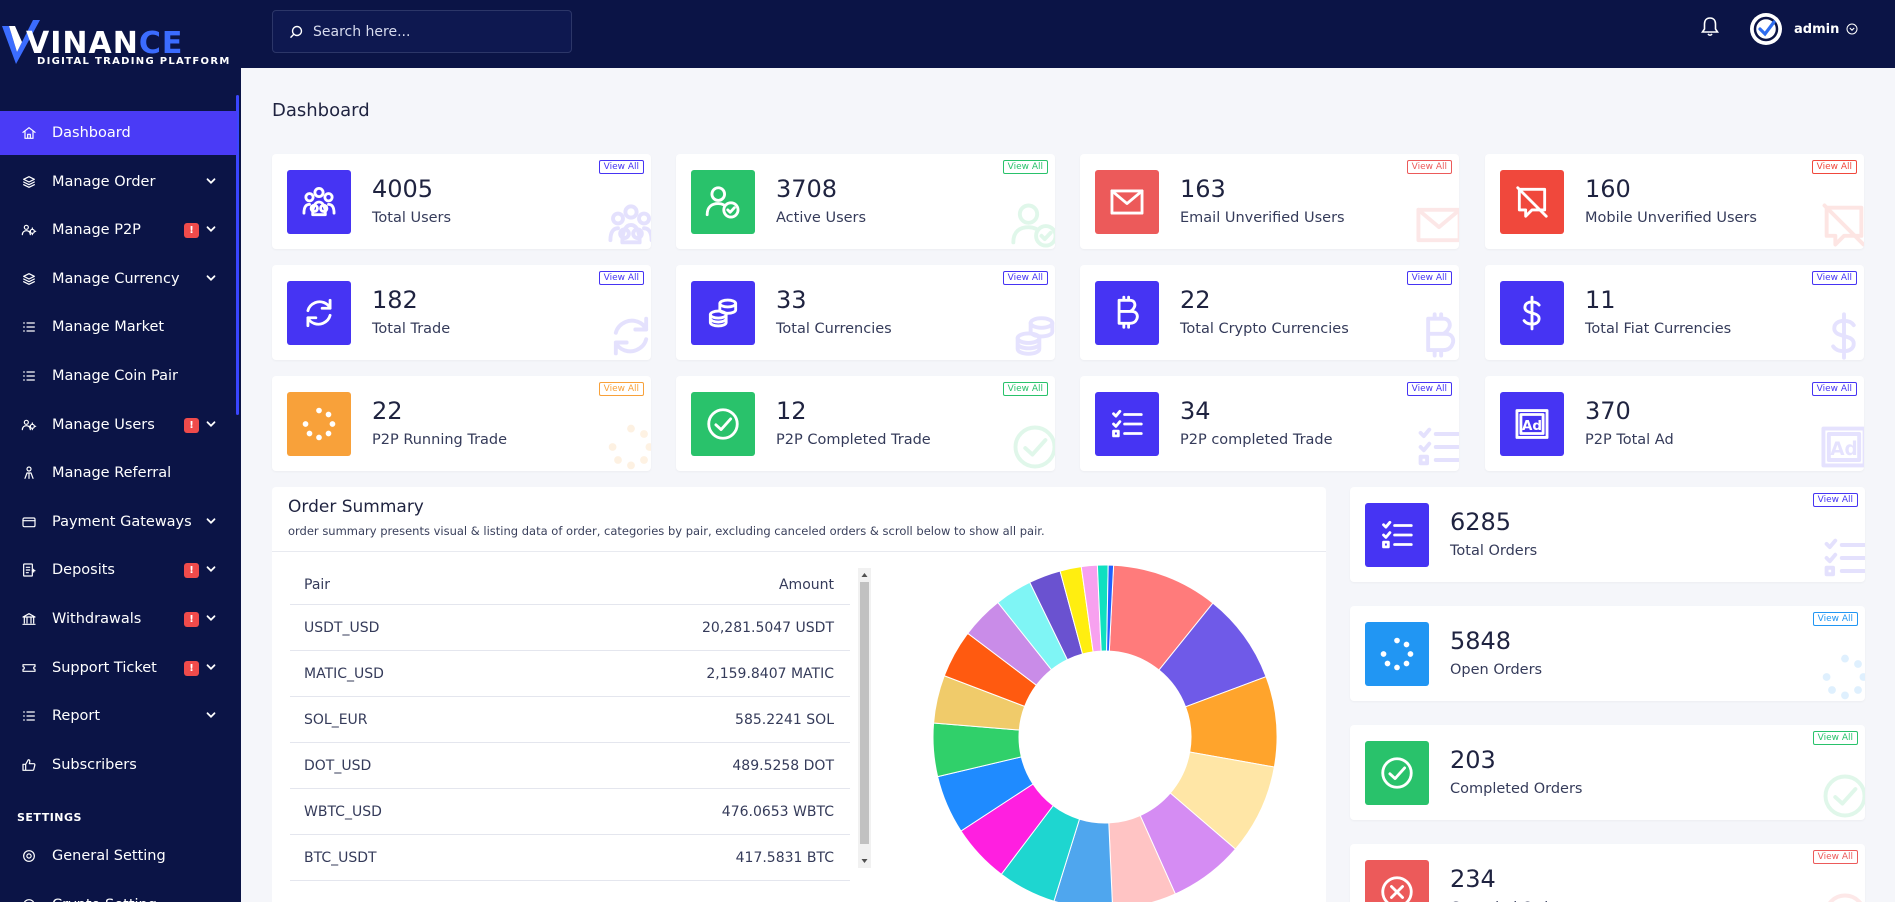 This screenshot has width=1895, height=902. I want to click on scroll-up-arrow-icon, so click(864, 575).